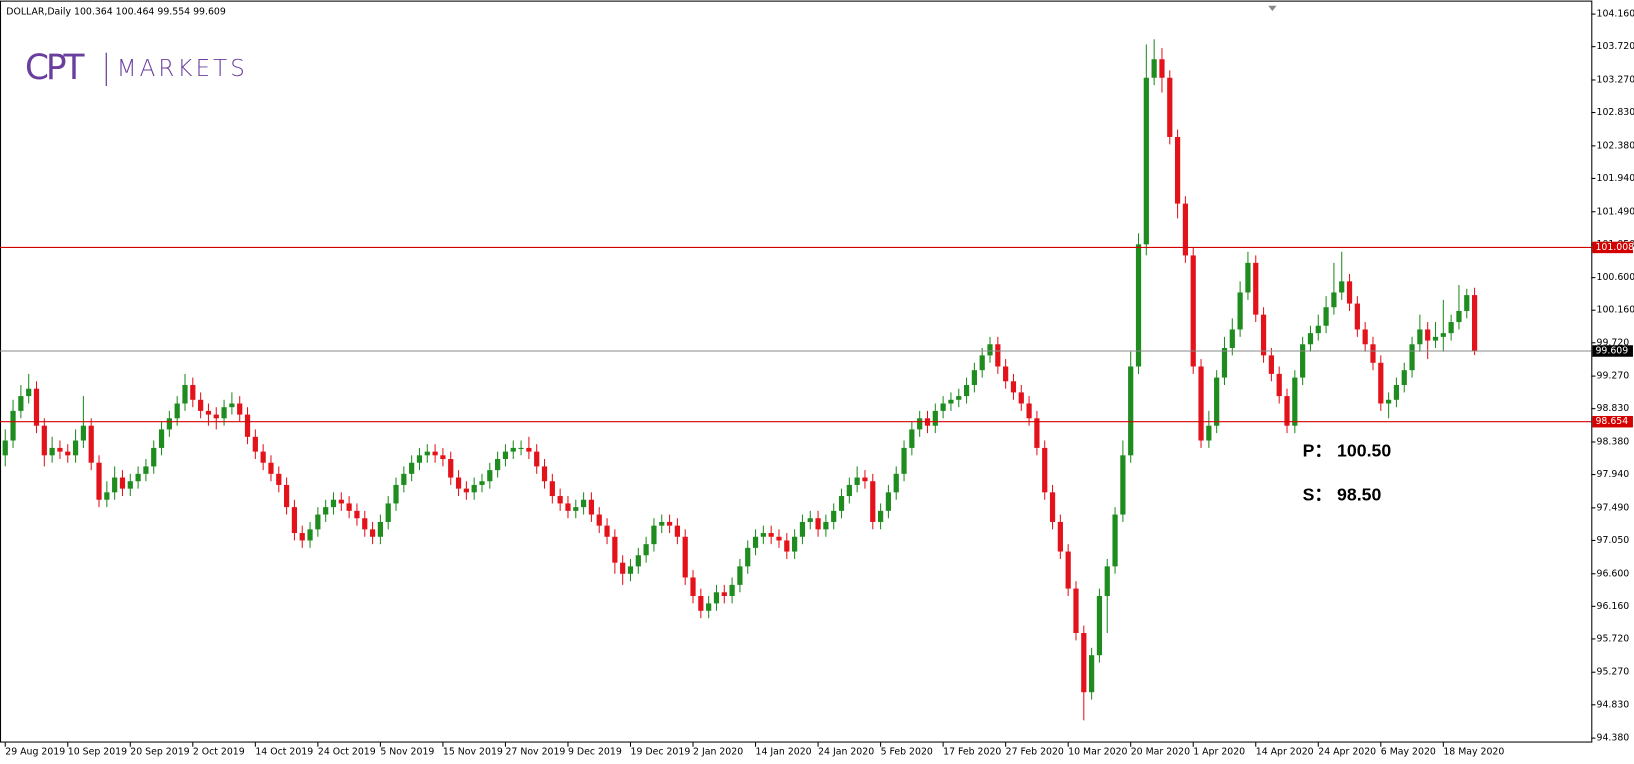 The height and width of the screenshot is (764, 1634). I want to click on x-tick-label: 27 Feb 2020, so click(1035, 751).